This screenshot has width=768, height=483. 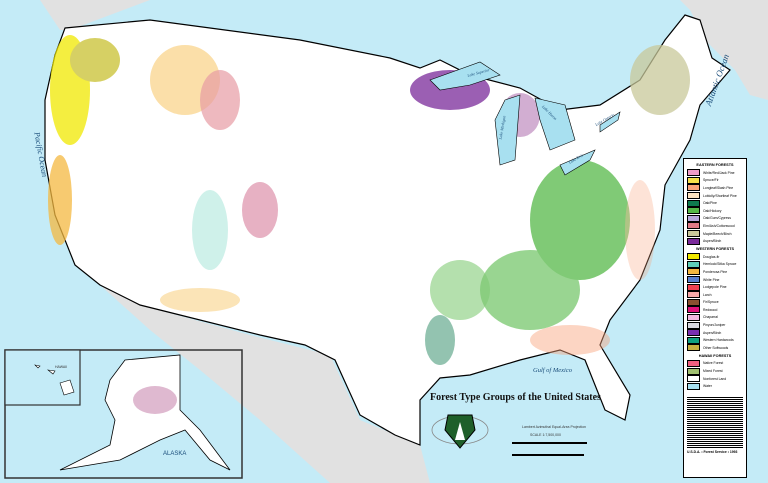 What do you see at coordinates (711, 302) in the screenshot?
I see `legend-label: Fir/Spruce` at bounding box center [711, 302].